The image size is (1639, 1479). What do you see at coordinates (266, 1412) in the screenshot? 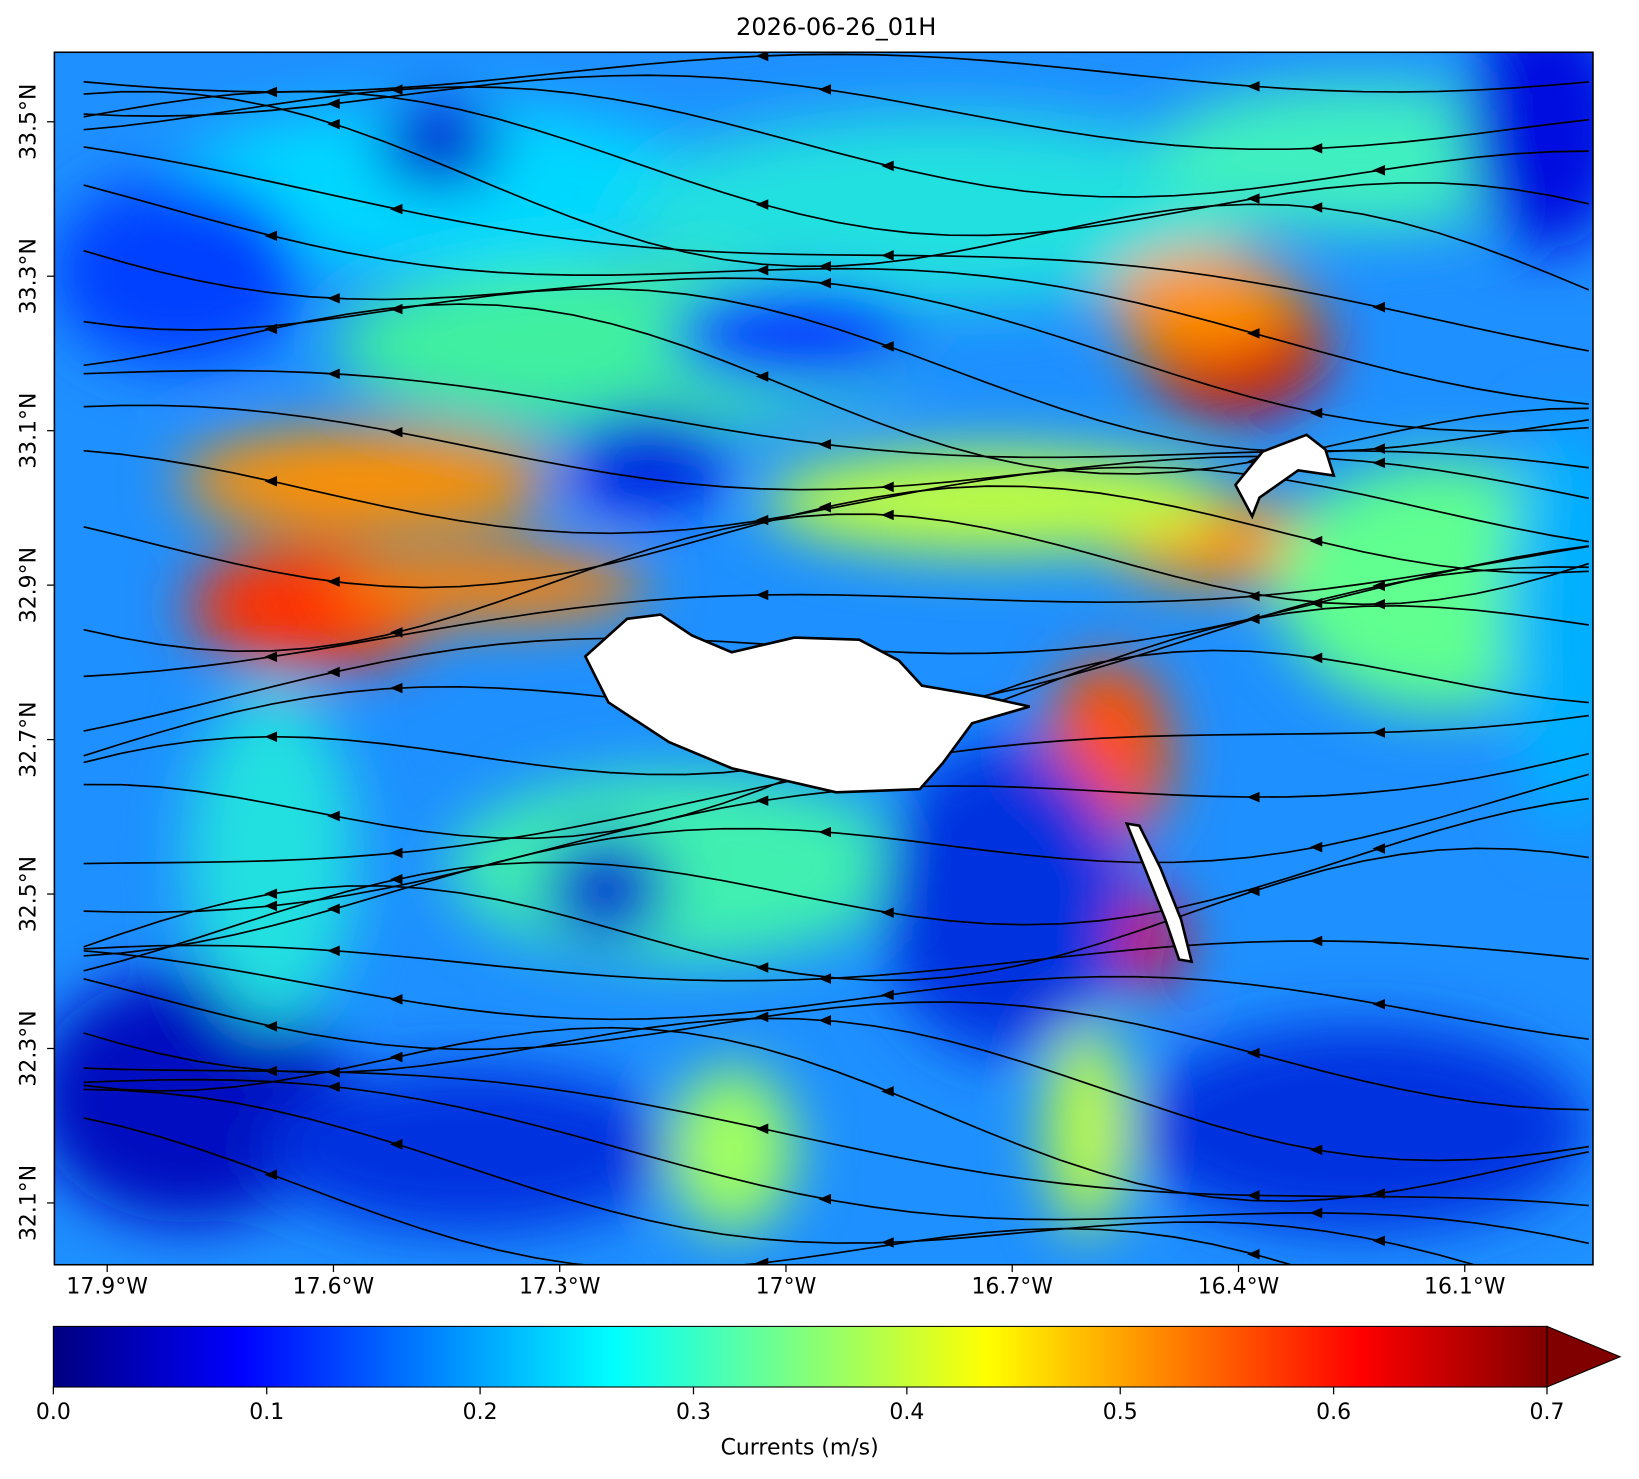
I see `colorbar-tick-label: 0.1` at bounding box center [266, 1412].